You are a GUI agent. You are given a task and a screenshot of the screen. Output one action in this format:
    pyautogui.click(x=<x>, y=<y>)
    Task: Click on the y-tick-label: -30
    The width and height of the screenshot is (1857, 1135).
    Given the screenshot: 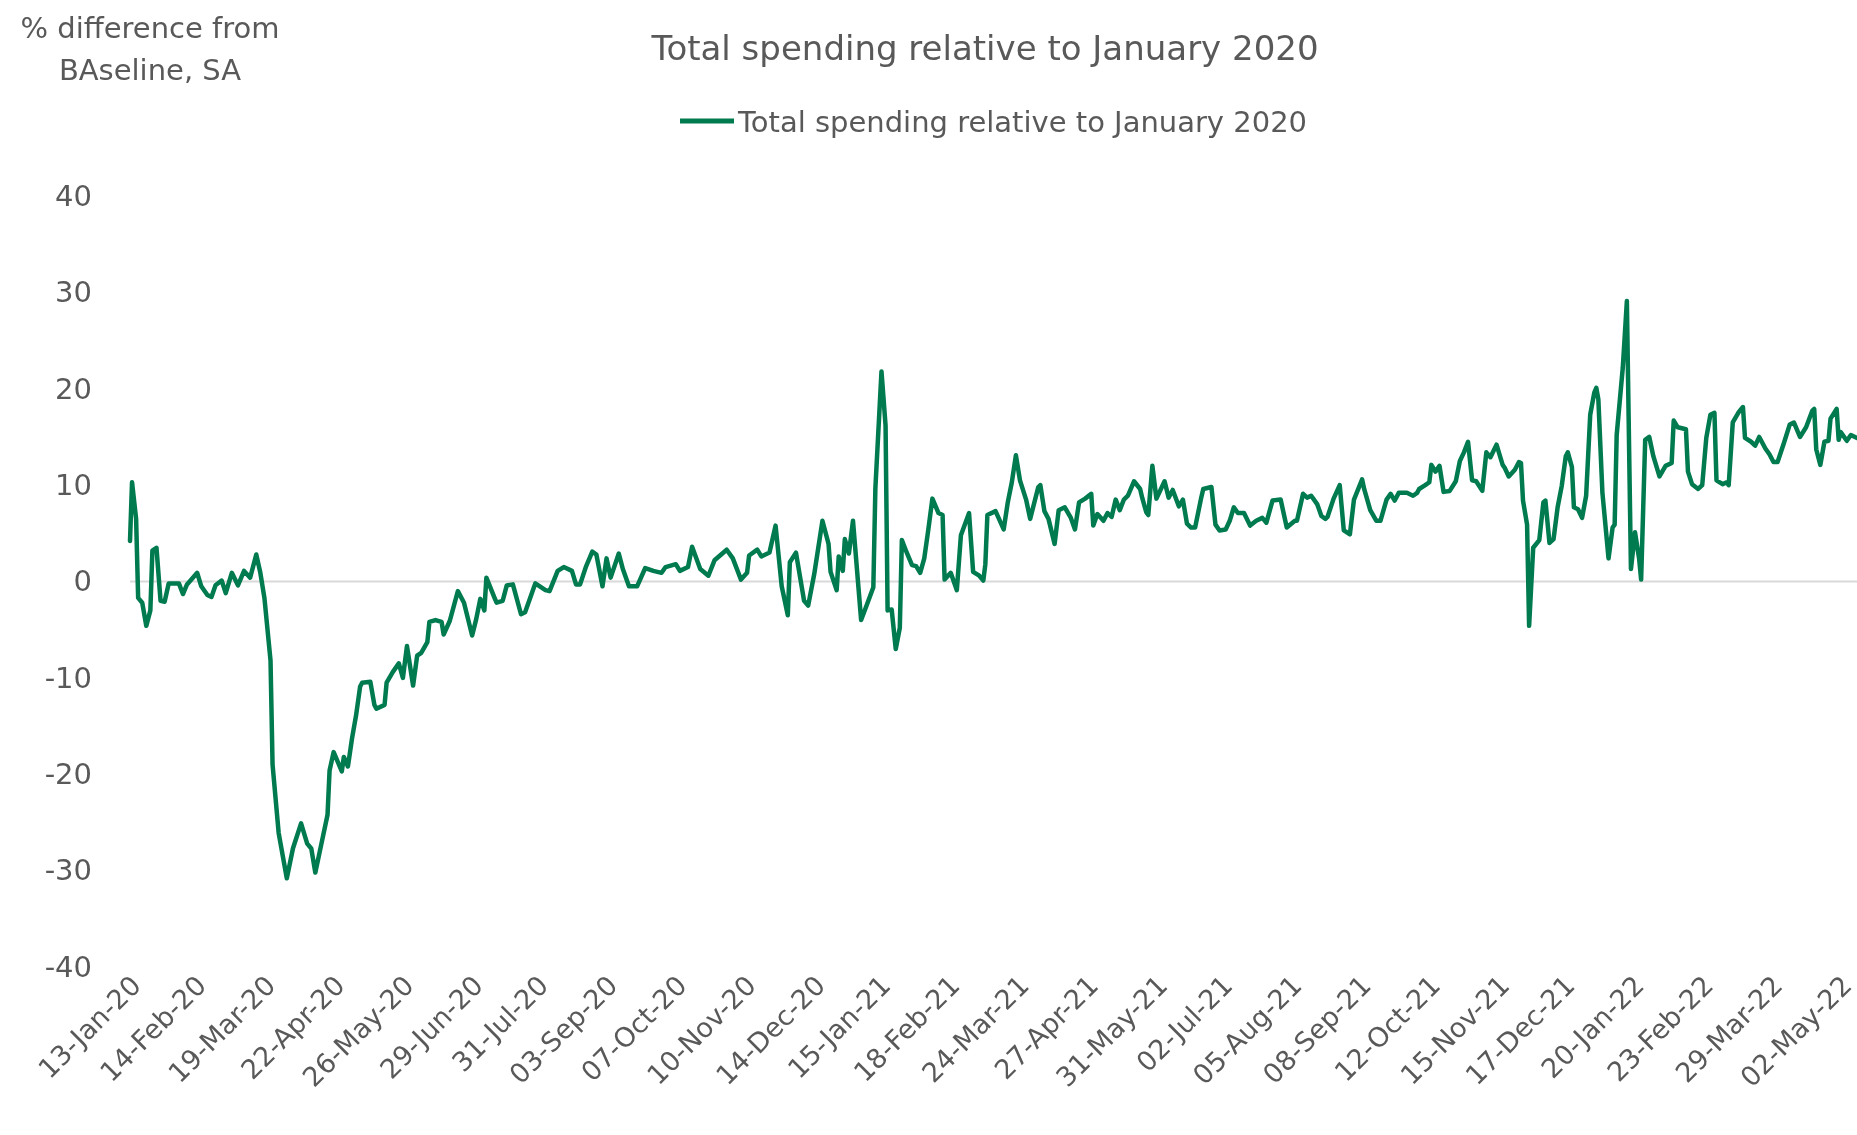 What is the action you would take?
    pyautogui.click(x=68, y=870)
    